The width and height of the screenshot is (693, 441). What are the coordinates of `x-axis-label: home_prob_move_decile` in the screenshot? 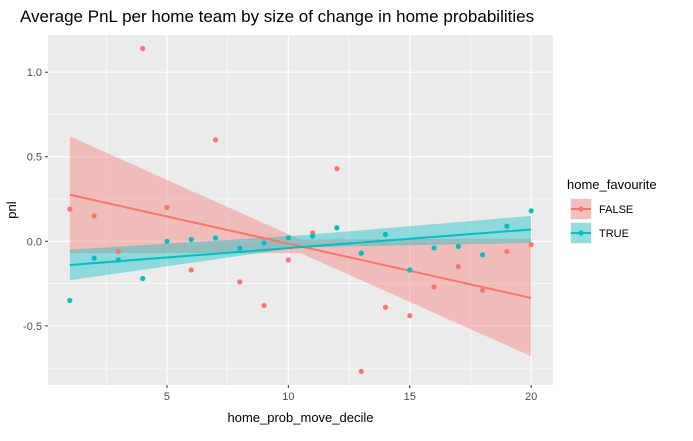 It's located at (301, 417).